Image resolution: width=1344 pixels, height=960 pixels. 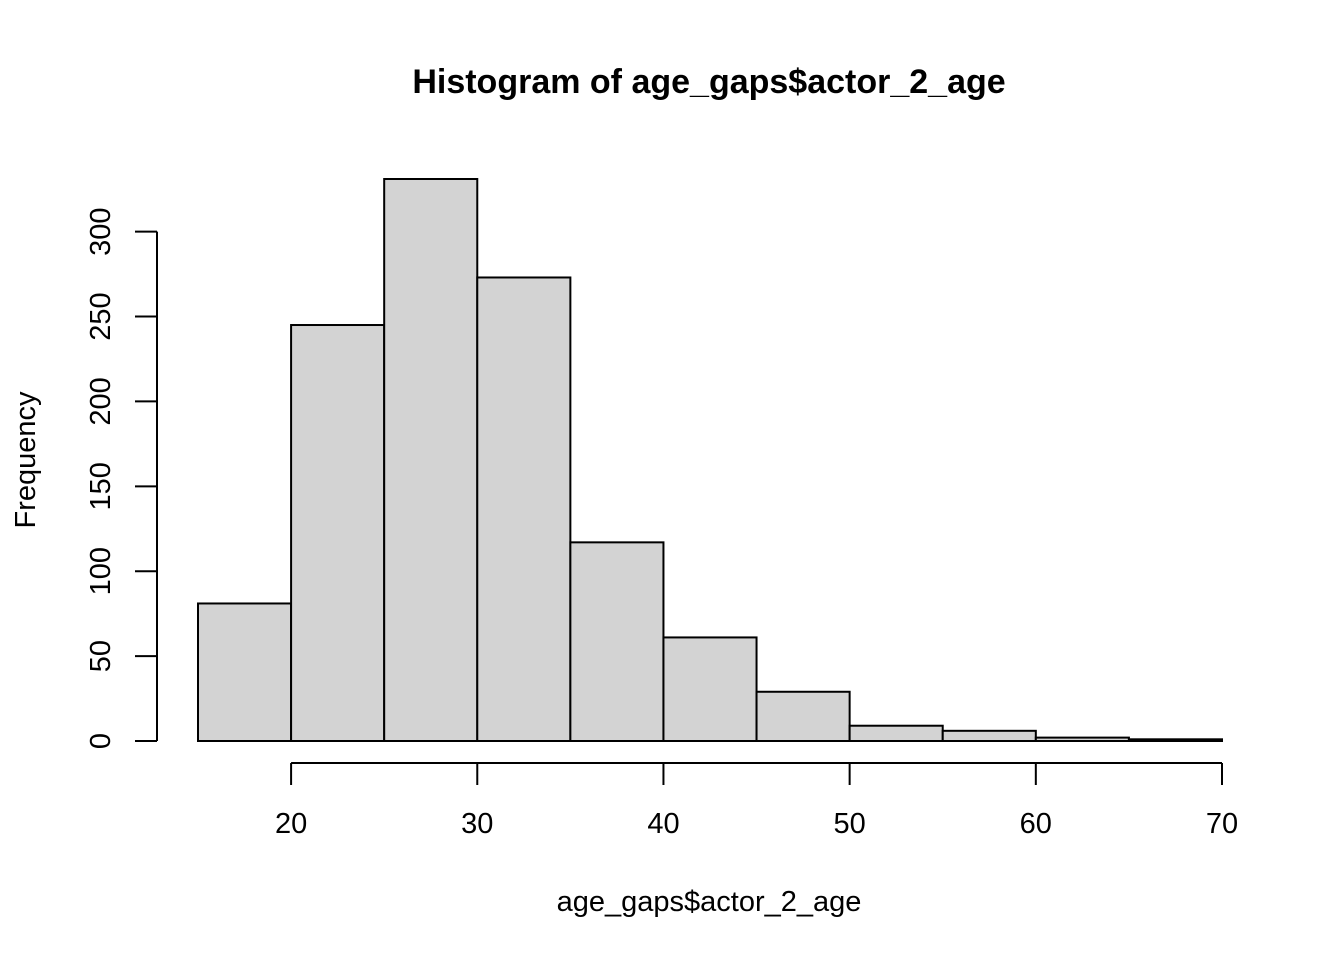 What do you see at coordinates (121, 478) in the screenshot?
I see `y-axis: 0 50 100 150 200 250 300` at bounding box center [121, 478].